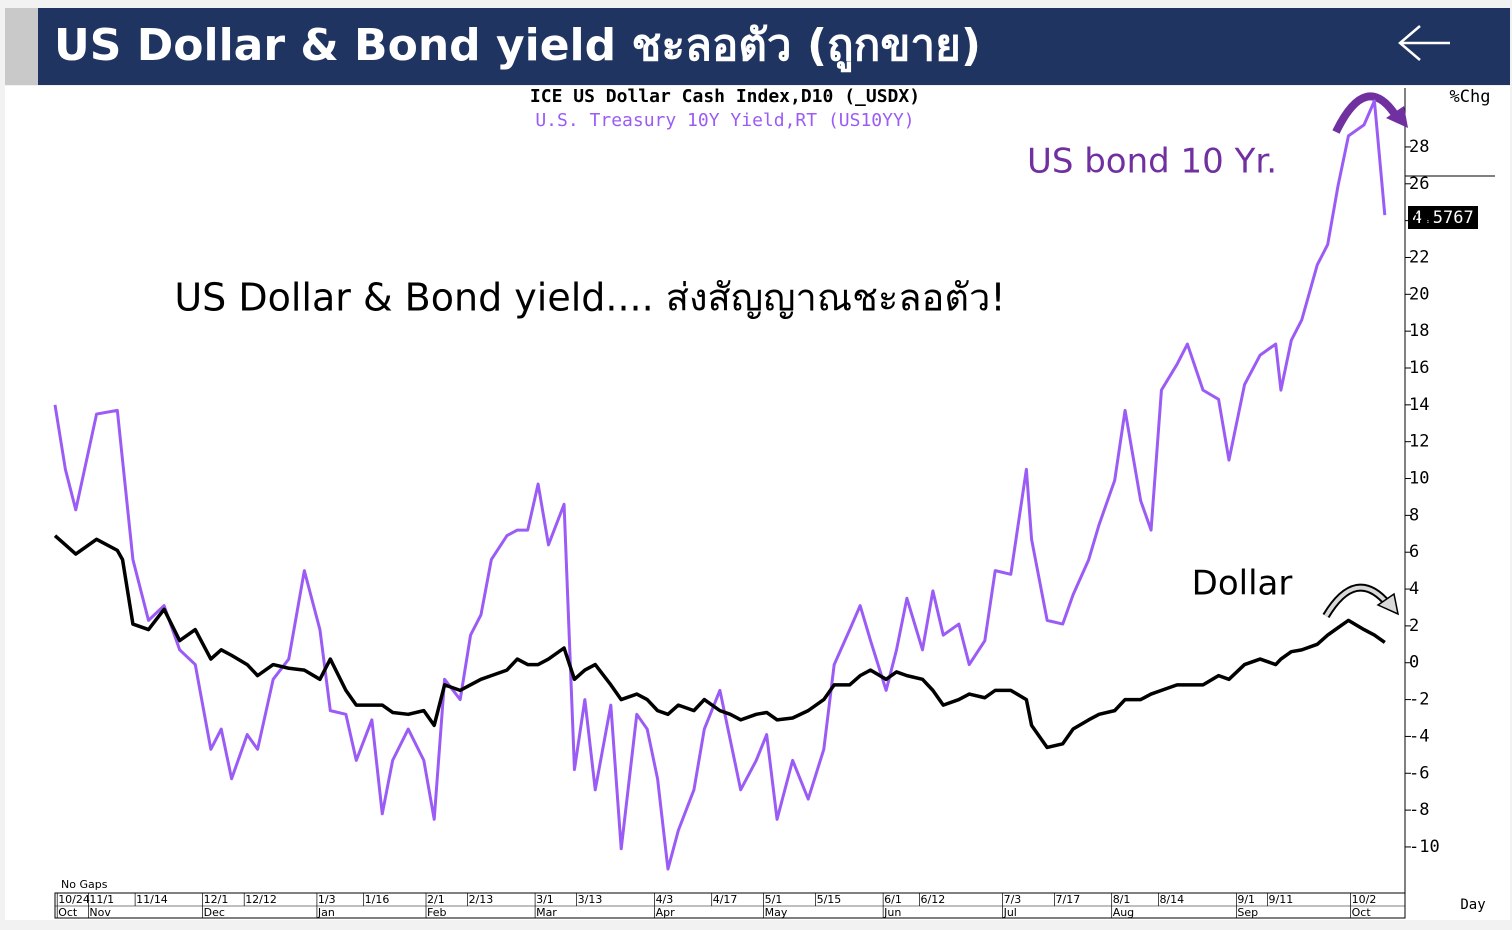 The height and width of the screenshot is (930, 1512). I want to click on x-tick-label: 10/24, so click(74, 899).